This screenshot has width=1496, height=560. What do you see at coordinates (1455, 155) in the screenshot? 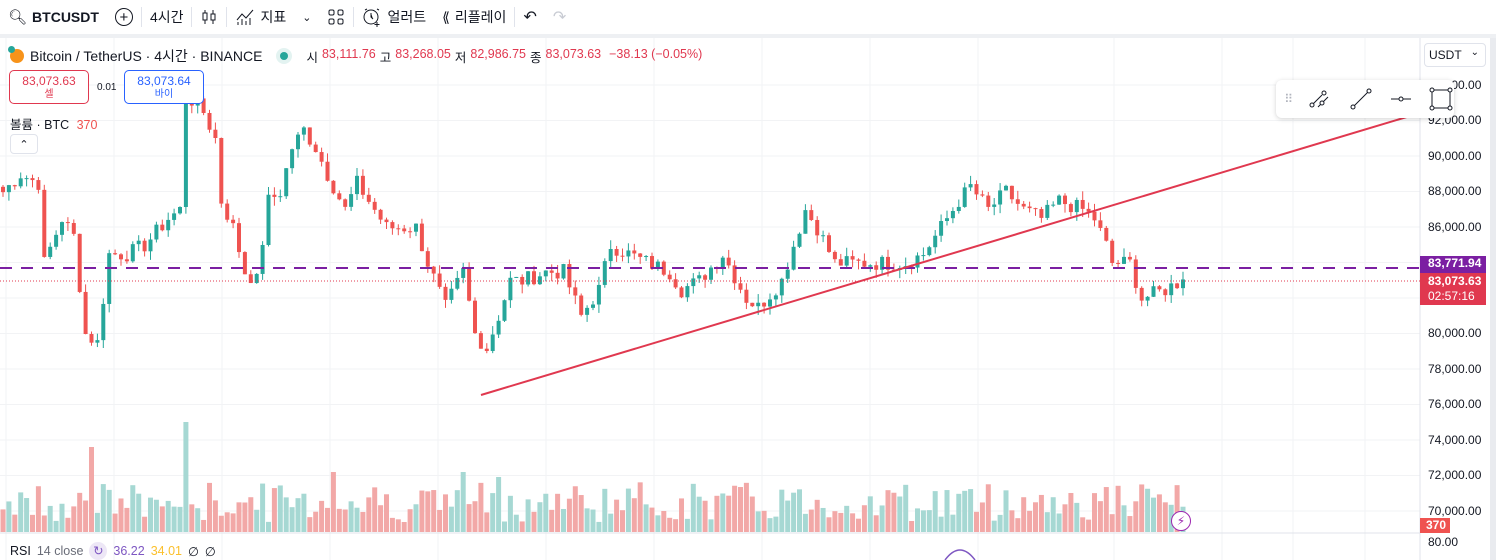
I see `price-axis-label: 90,000.00` at bounding box center [1455, 155].